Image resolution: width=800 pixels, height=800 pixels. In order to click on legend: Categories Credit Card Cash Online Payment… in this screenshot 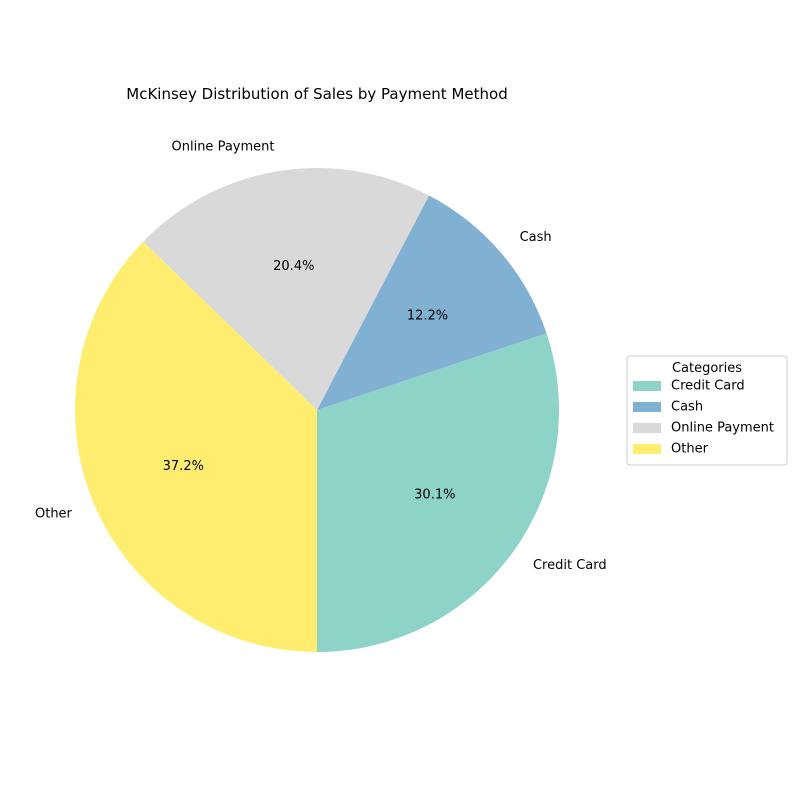, I will do `click(707, 410)`.